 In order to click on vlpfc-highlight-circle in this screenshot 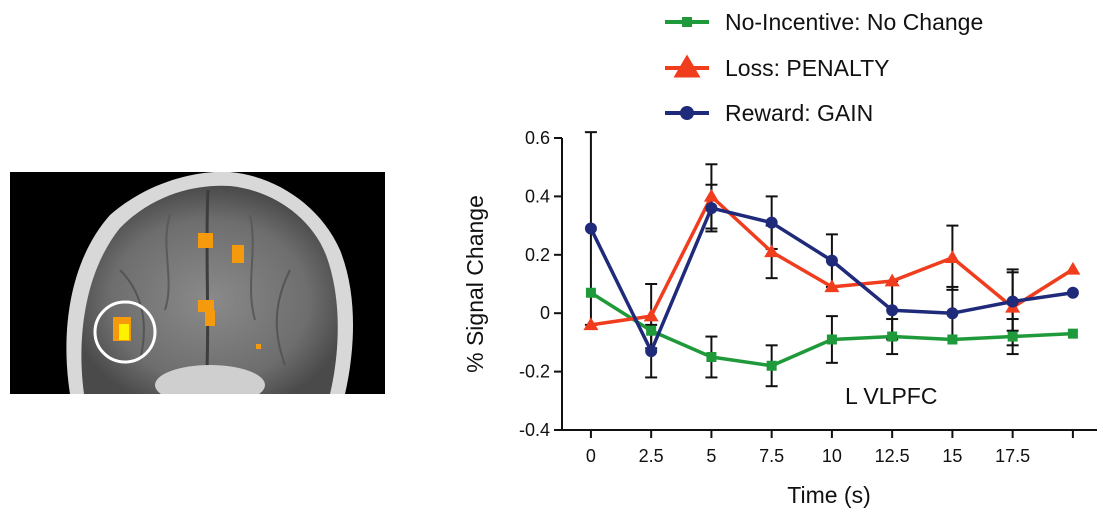, I will do `click(125, 332)`.